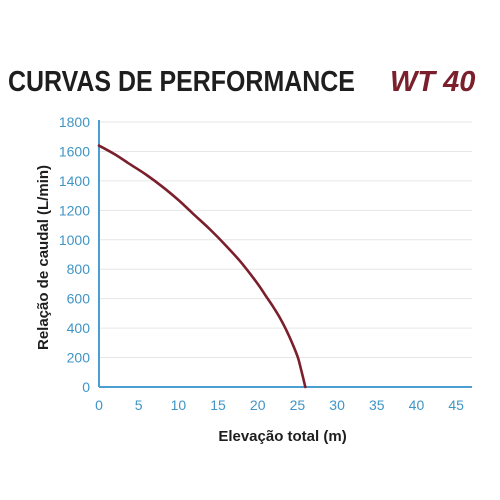 Image resolution: width=500 pixels, height=500 pixels. Describe the element at coordinates (79, 328) in the screenshot. I see `y-tick-label: 400` at that location.